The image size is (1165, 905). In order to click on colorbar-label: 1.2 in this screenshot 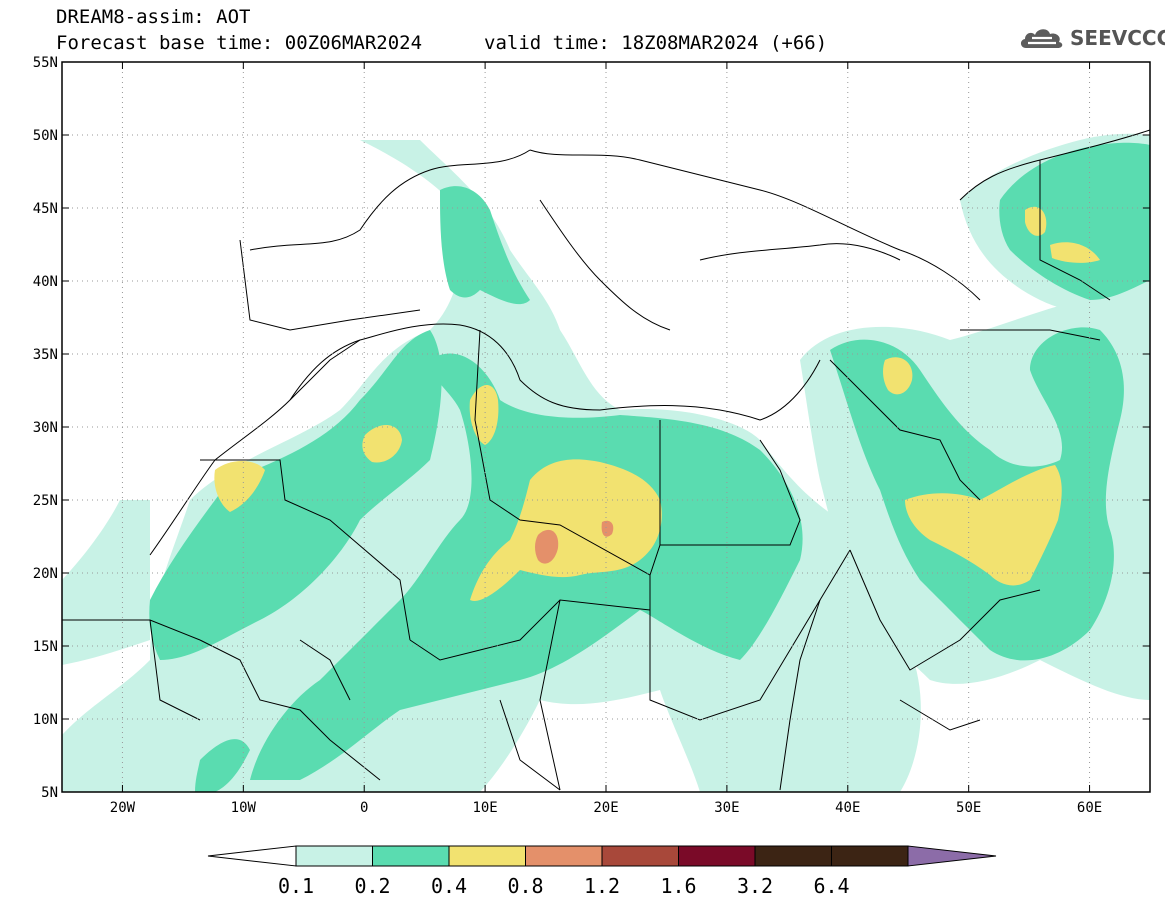, I will do `click(602, 886)`.